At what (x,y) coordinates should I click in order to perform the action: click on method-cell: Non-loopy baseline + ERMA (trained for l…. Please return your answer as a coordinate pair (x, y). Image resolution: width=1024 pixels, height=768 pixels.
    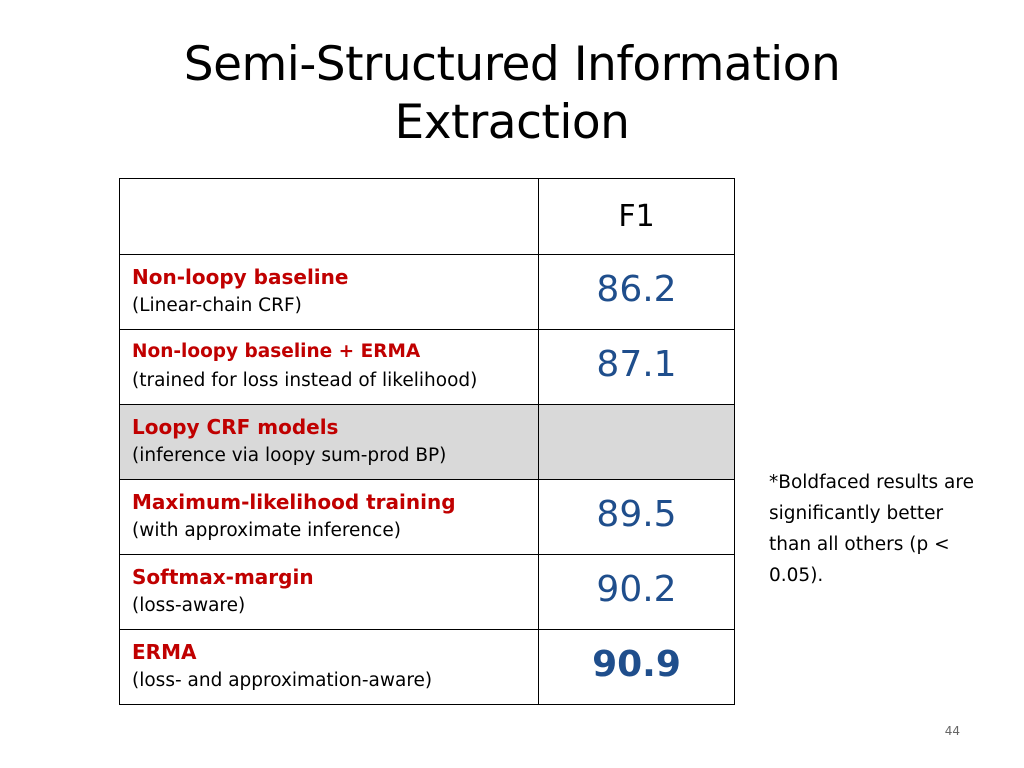
    Looking at the image, I should click on (329, 367).